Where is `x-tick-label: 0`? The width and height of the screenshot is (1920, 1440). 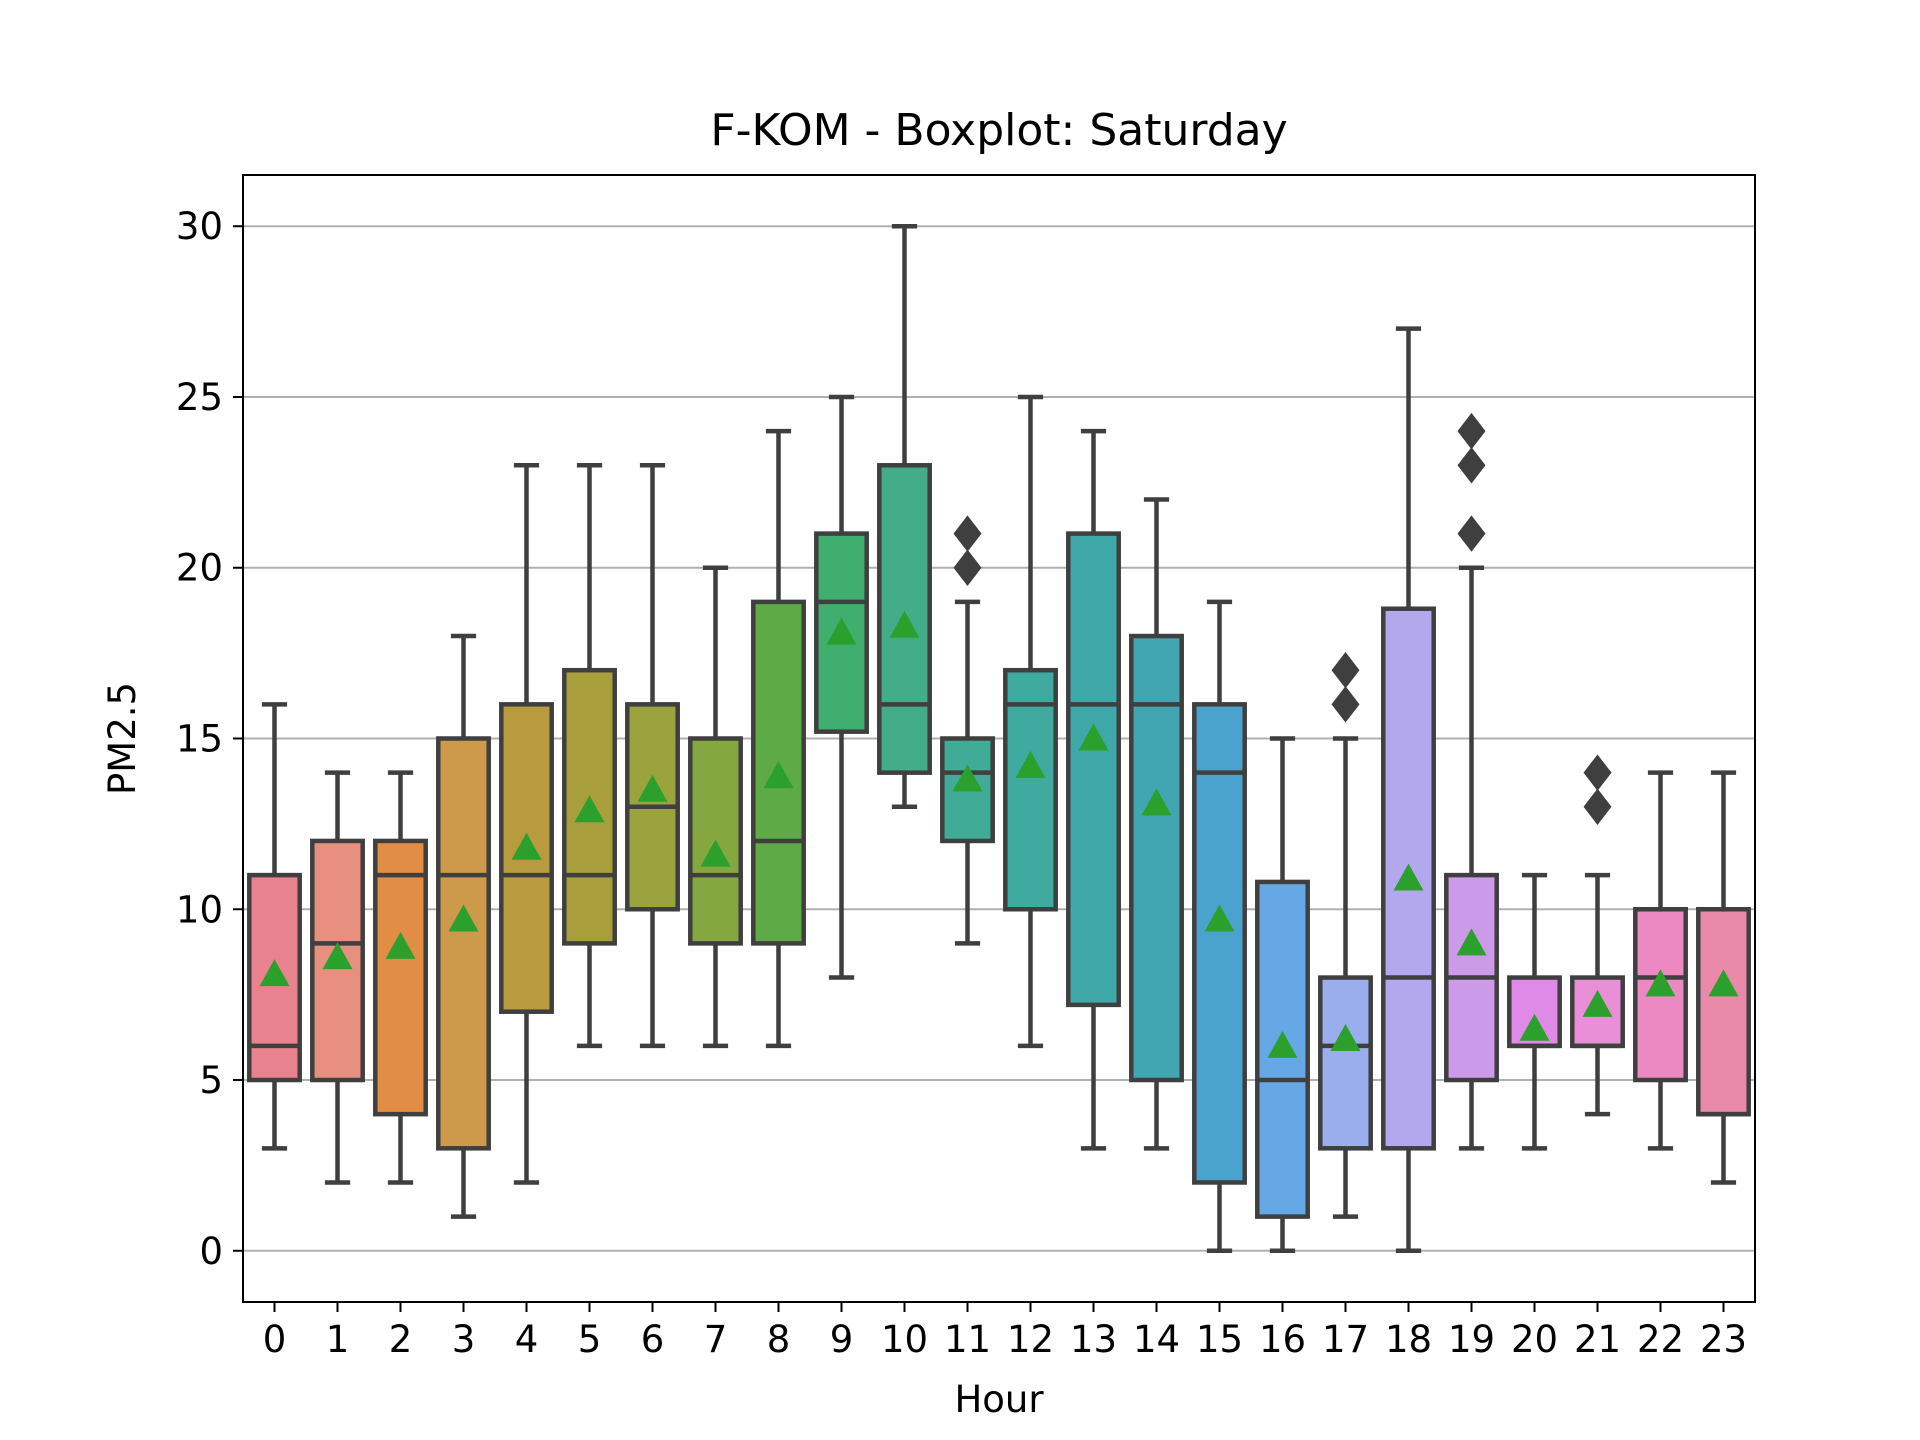 x-tick-label: 0 is located at coordinates (275, 1339).